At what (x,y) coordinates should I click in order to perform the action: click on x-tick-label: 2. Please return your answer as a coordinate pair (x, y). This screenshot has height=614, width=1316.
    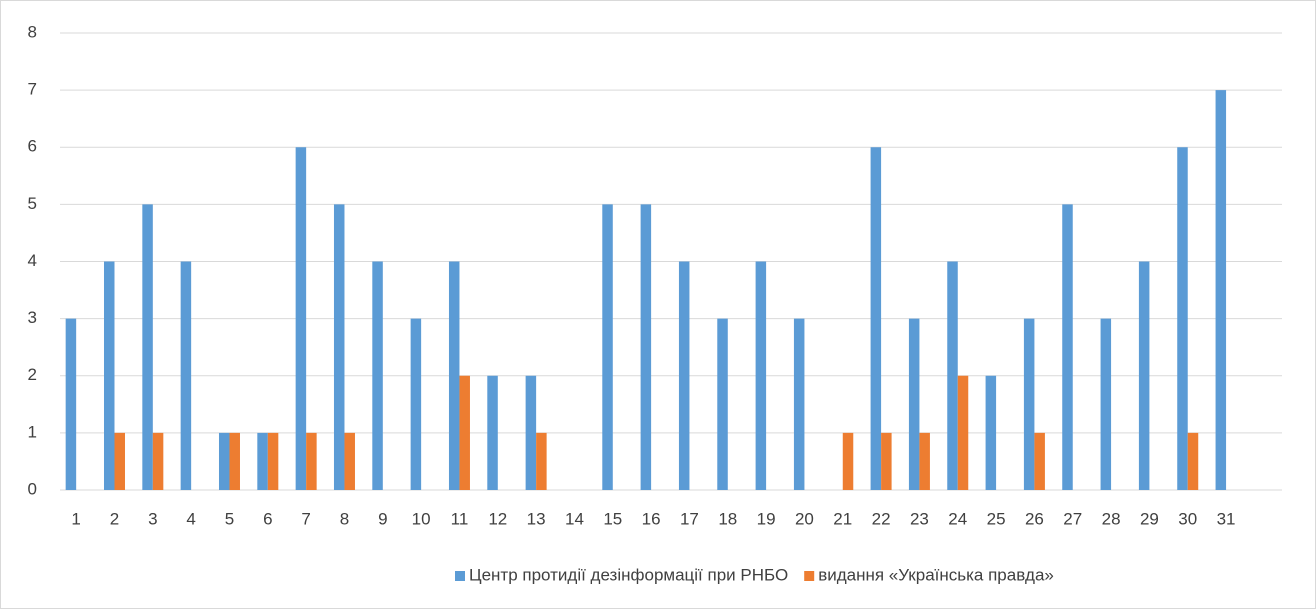
    Looking at the image, I should click on (114, 518).